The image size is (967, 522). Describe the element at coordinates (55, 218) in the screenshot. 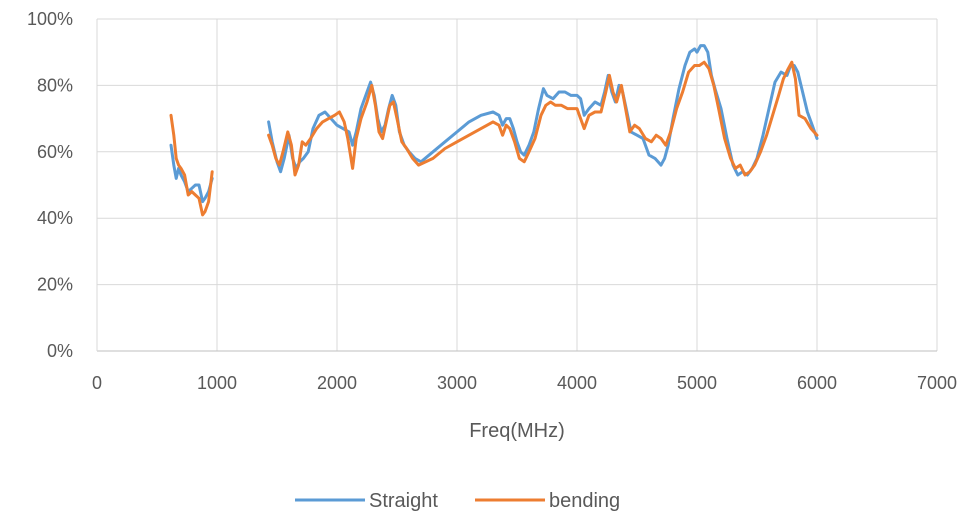

I see `y-tick-label: 40%` at that location.